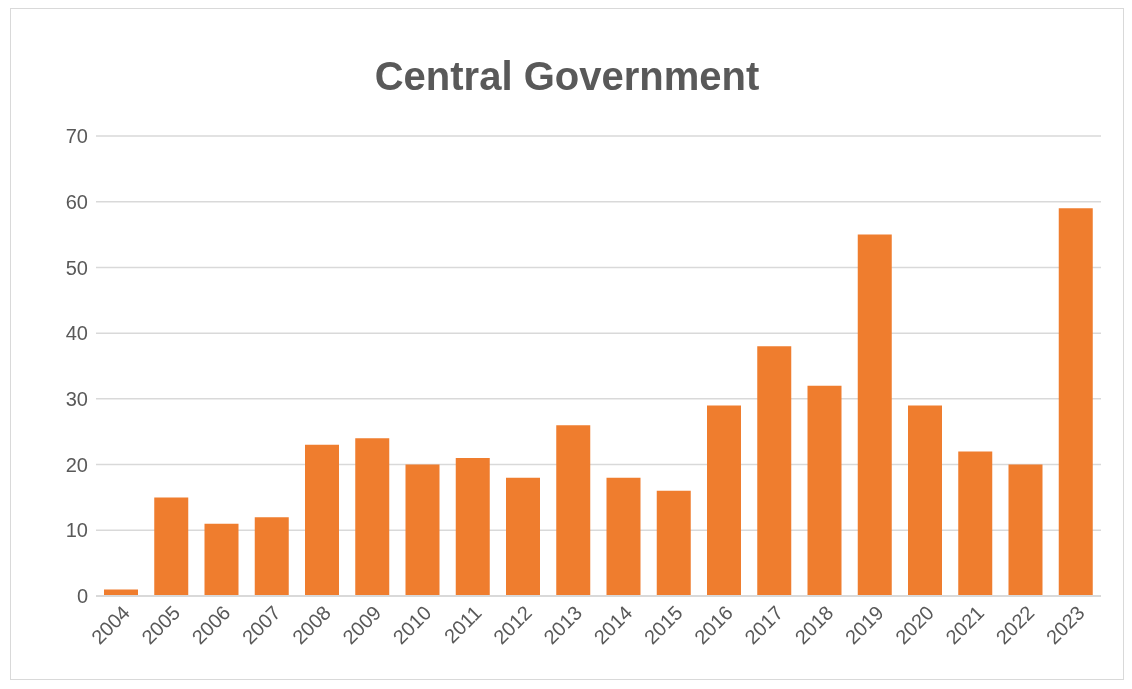 The image size is (1132, 689). Describe the element at coordinates (82, 596) in the screenshot. I see `y-tick-label: 0` at that location.